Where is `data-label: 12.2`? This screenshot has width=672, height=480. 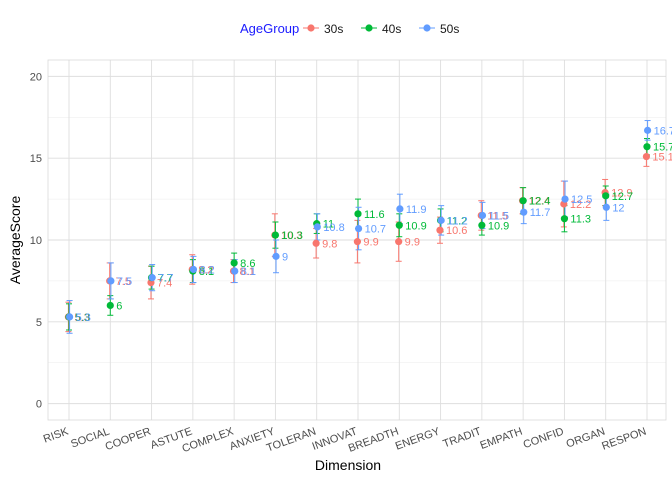
data-label: 12.2 is located at coordinates (580, 205).